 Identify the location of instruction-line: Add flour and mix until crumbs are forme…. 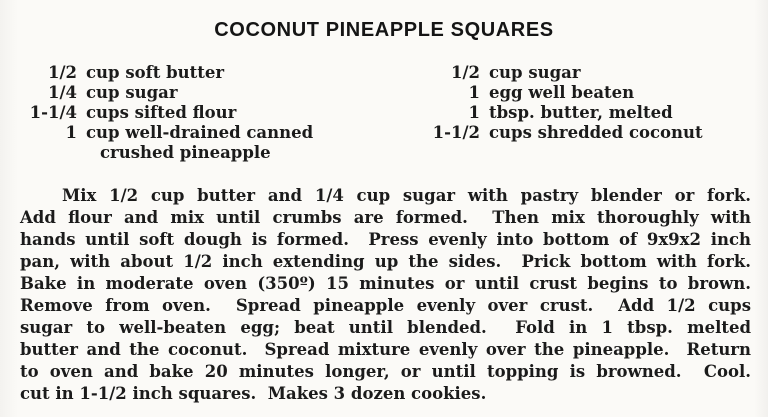
(385, 217).